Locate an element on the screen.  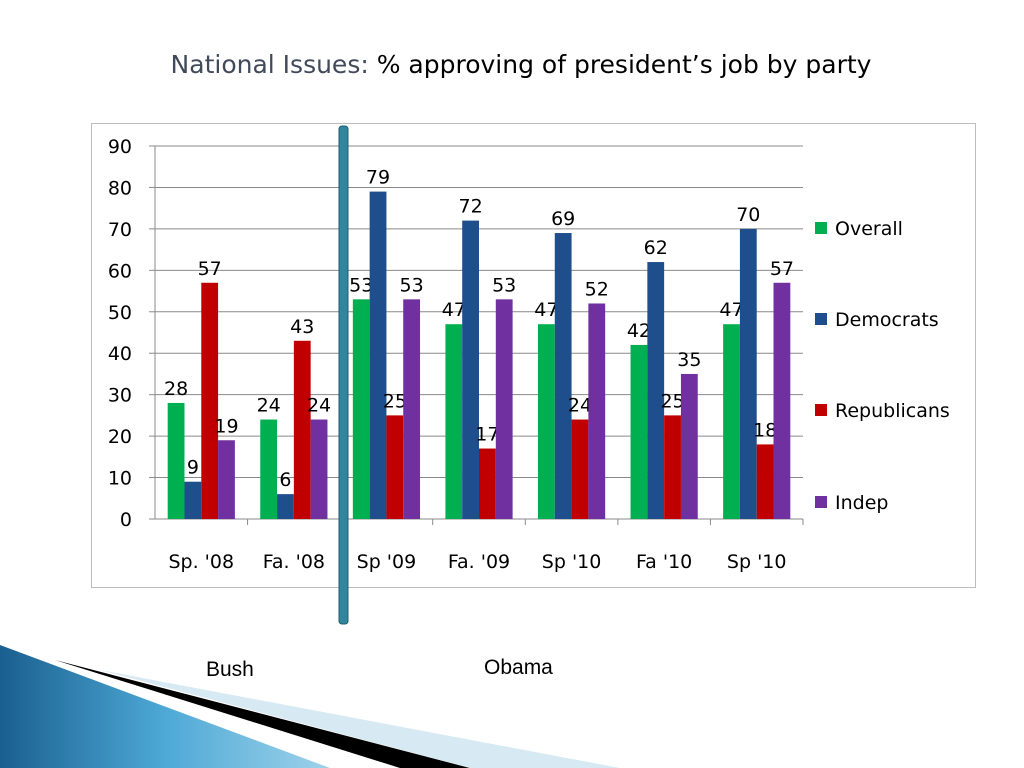
data-label: 70 is located at coordinates (748, 215).